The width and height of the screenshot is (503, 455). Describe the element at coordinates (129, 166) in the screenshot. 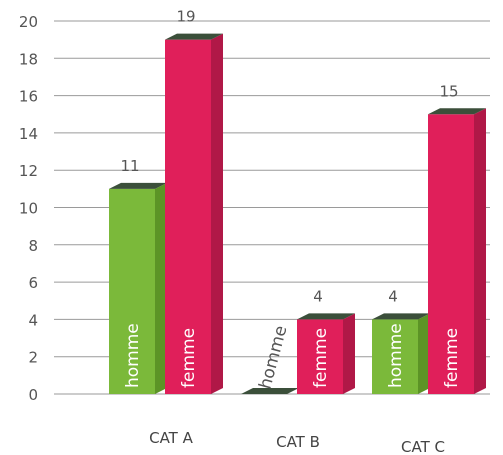

I see `data-label: 11` at that location.